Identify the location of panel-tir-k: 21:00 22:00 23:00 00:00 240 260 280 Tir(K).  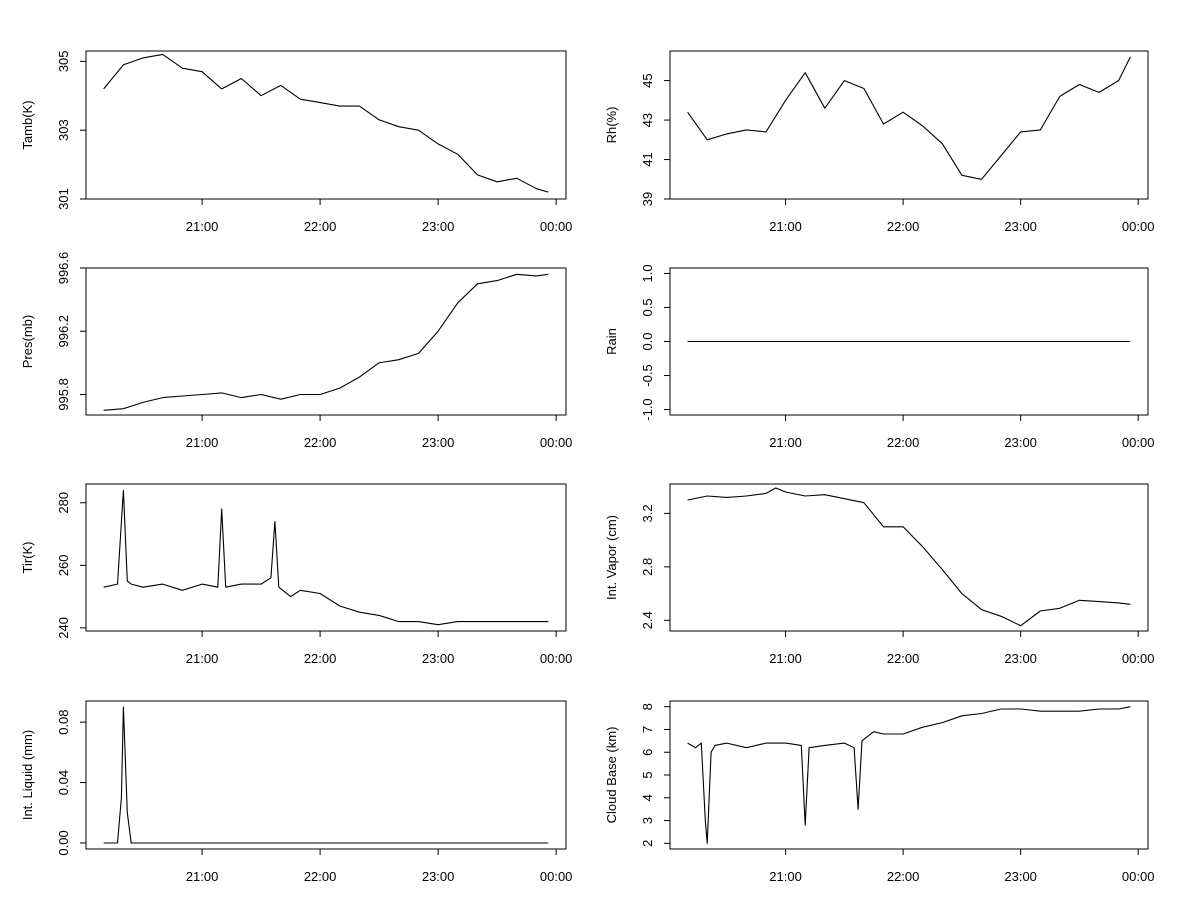
(296, 574).